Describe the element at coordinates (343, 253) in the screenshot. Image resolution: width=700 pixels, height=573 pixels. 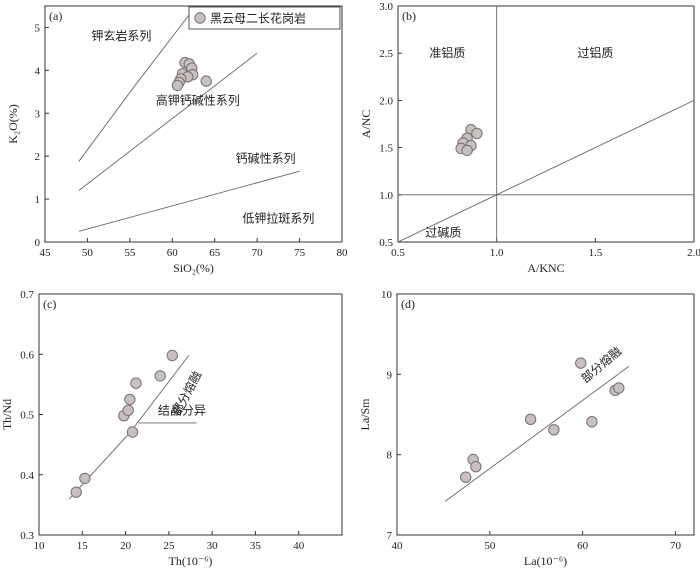
I see `x-tick-label: 80` at that location.